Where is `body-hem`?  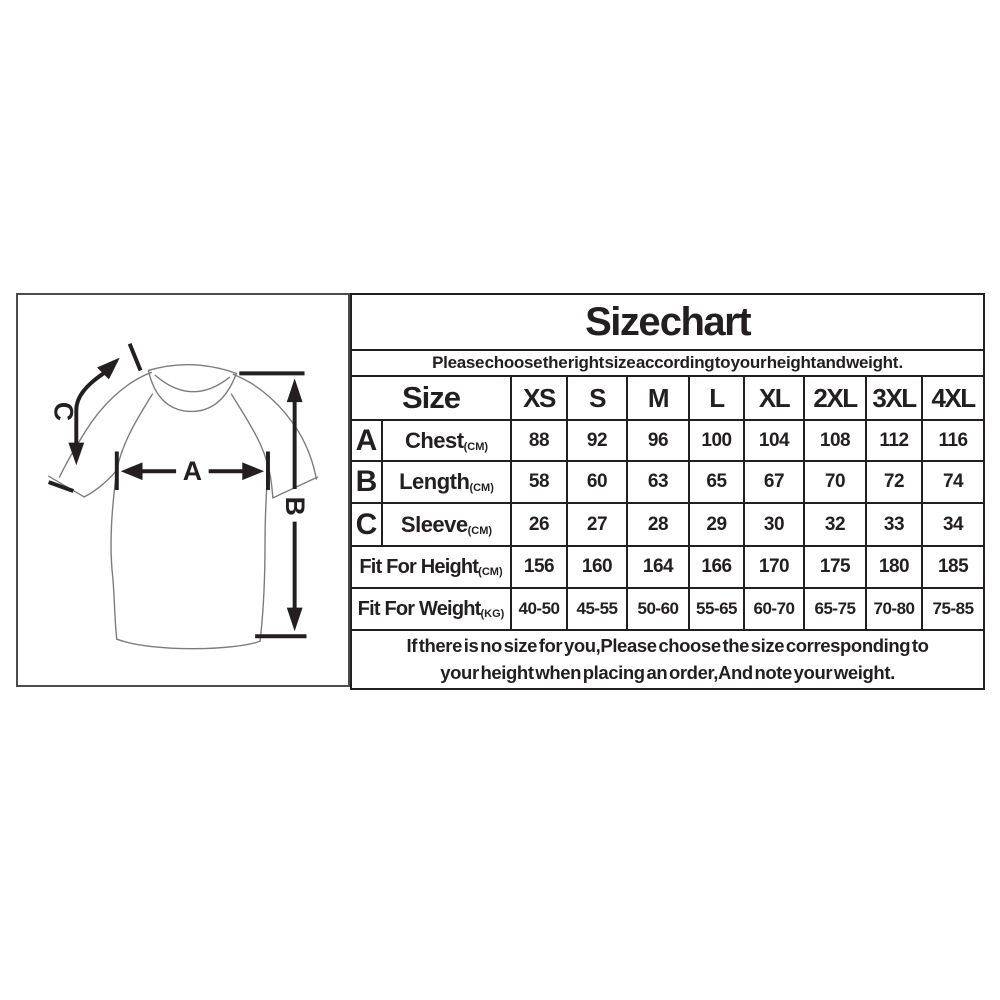
body-hem is located at coordinates (188, 644).